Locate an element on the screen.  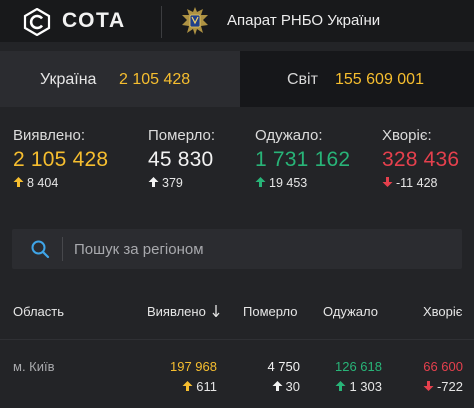
row-region: м. Київ is located at coordinates (34, 366).